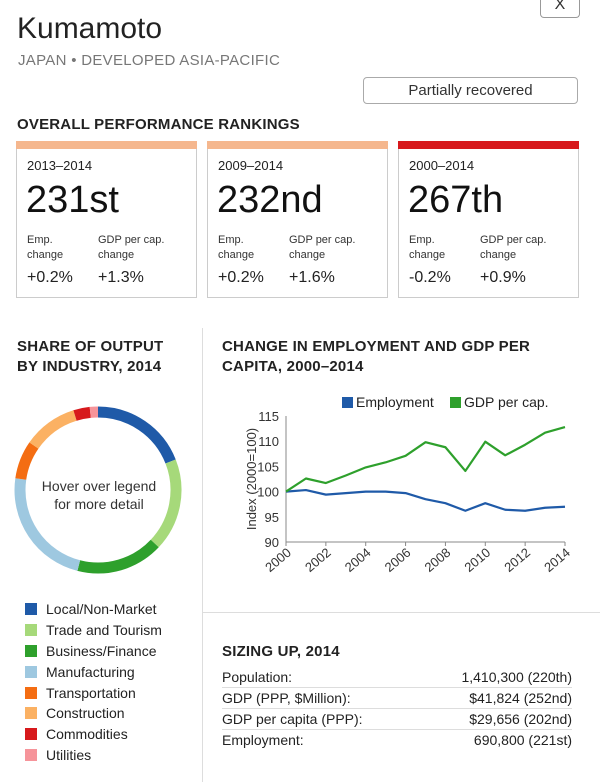 The height and width of the screenshot is (782, 600). Describe the element at coordinates (251, 479) in the screenshot. I see `y-axis-label: Index (2000=100)` at that location.